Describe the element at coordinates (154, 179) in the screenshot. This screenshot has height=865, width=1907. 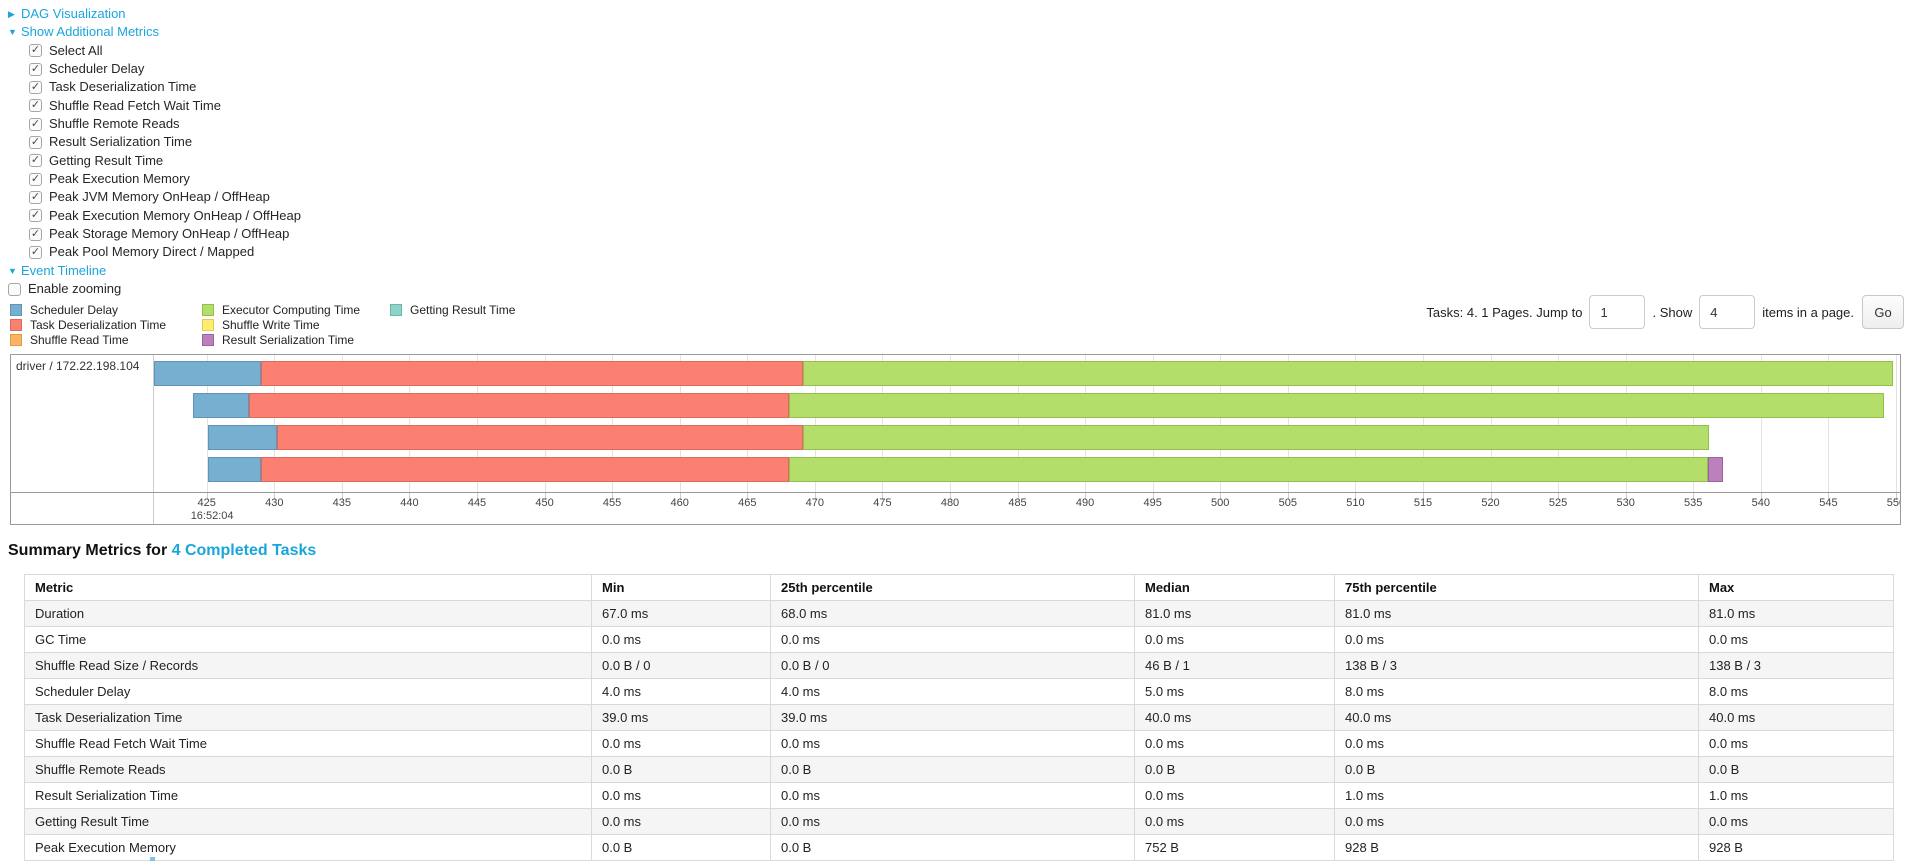
I see `metric-checkbox-row: ✓ Peak Execution Memory` at that location.